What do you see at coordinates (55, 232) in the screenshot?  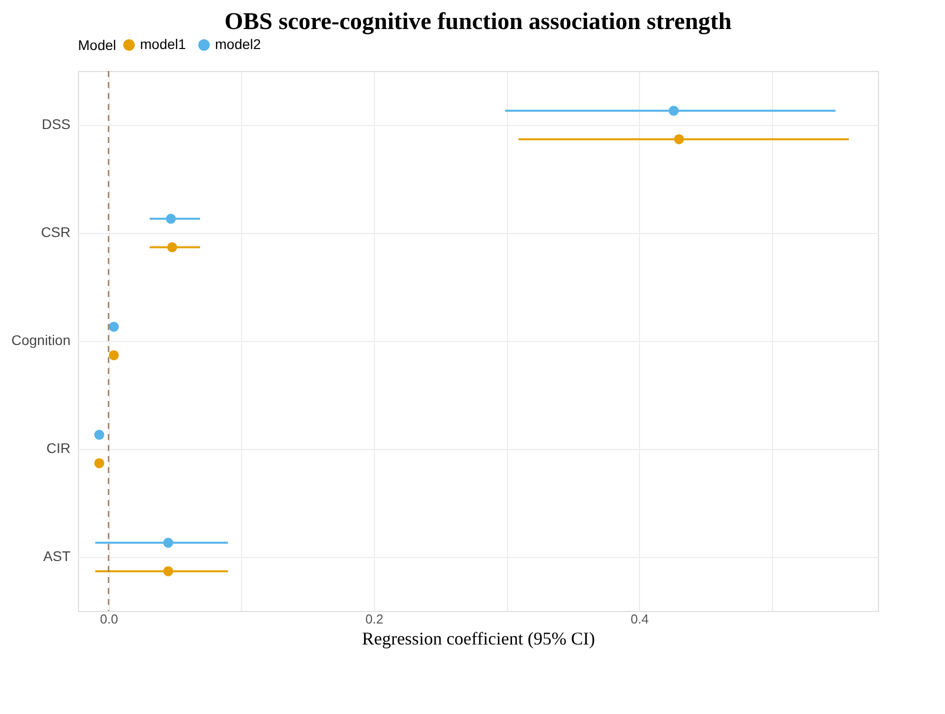 I see `y-tick-label: CSR` at bounding box center [55, 232].